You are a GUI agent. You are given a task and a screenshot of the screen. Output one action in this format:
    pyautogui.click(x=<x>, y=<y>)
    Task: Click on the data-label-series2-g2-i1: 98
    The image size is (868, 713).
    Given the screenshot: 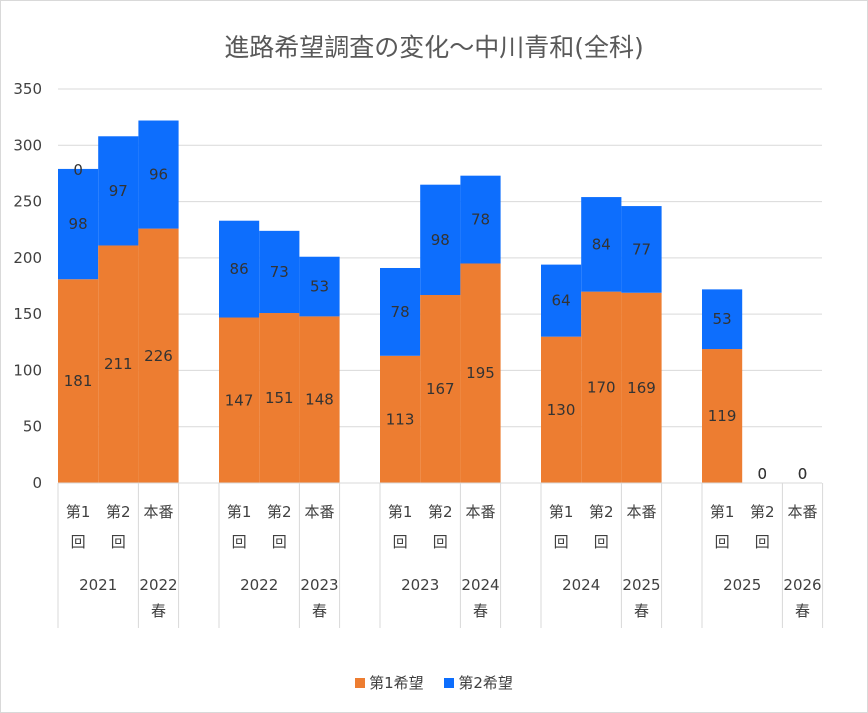 What is the action you would take?
    pyautogui.click(x=440, y=240)
    